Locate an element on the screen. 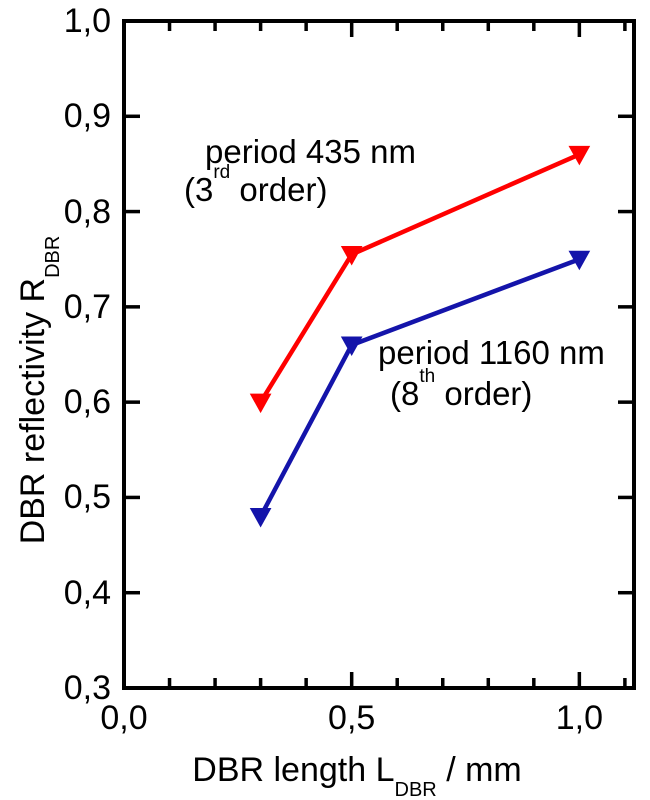  y-tick-label: 0,7 is located at coordinates (87, 306).